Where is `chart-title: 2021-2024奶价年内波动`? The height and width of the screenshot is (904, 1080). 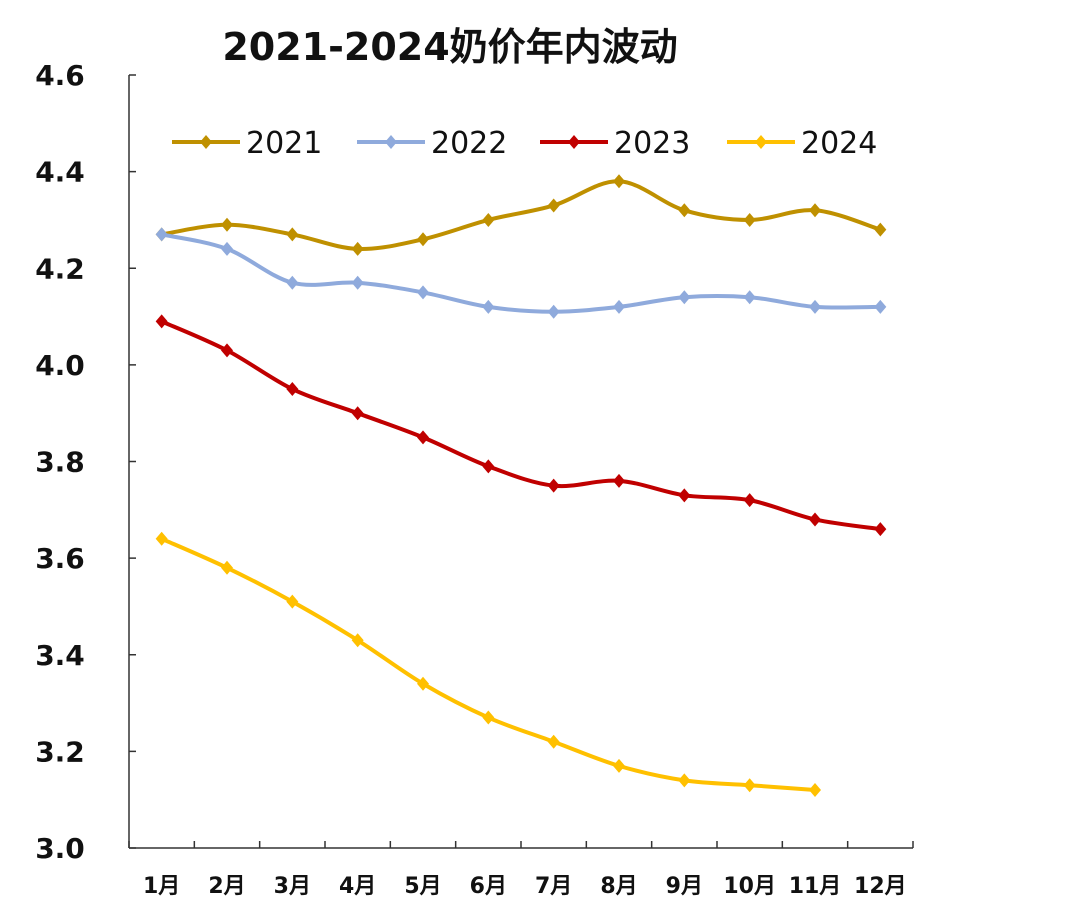 chart-title: 2021-2024奶价年内波动 is located at coordinates (449, 47).